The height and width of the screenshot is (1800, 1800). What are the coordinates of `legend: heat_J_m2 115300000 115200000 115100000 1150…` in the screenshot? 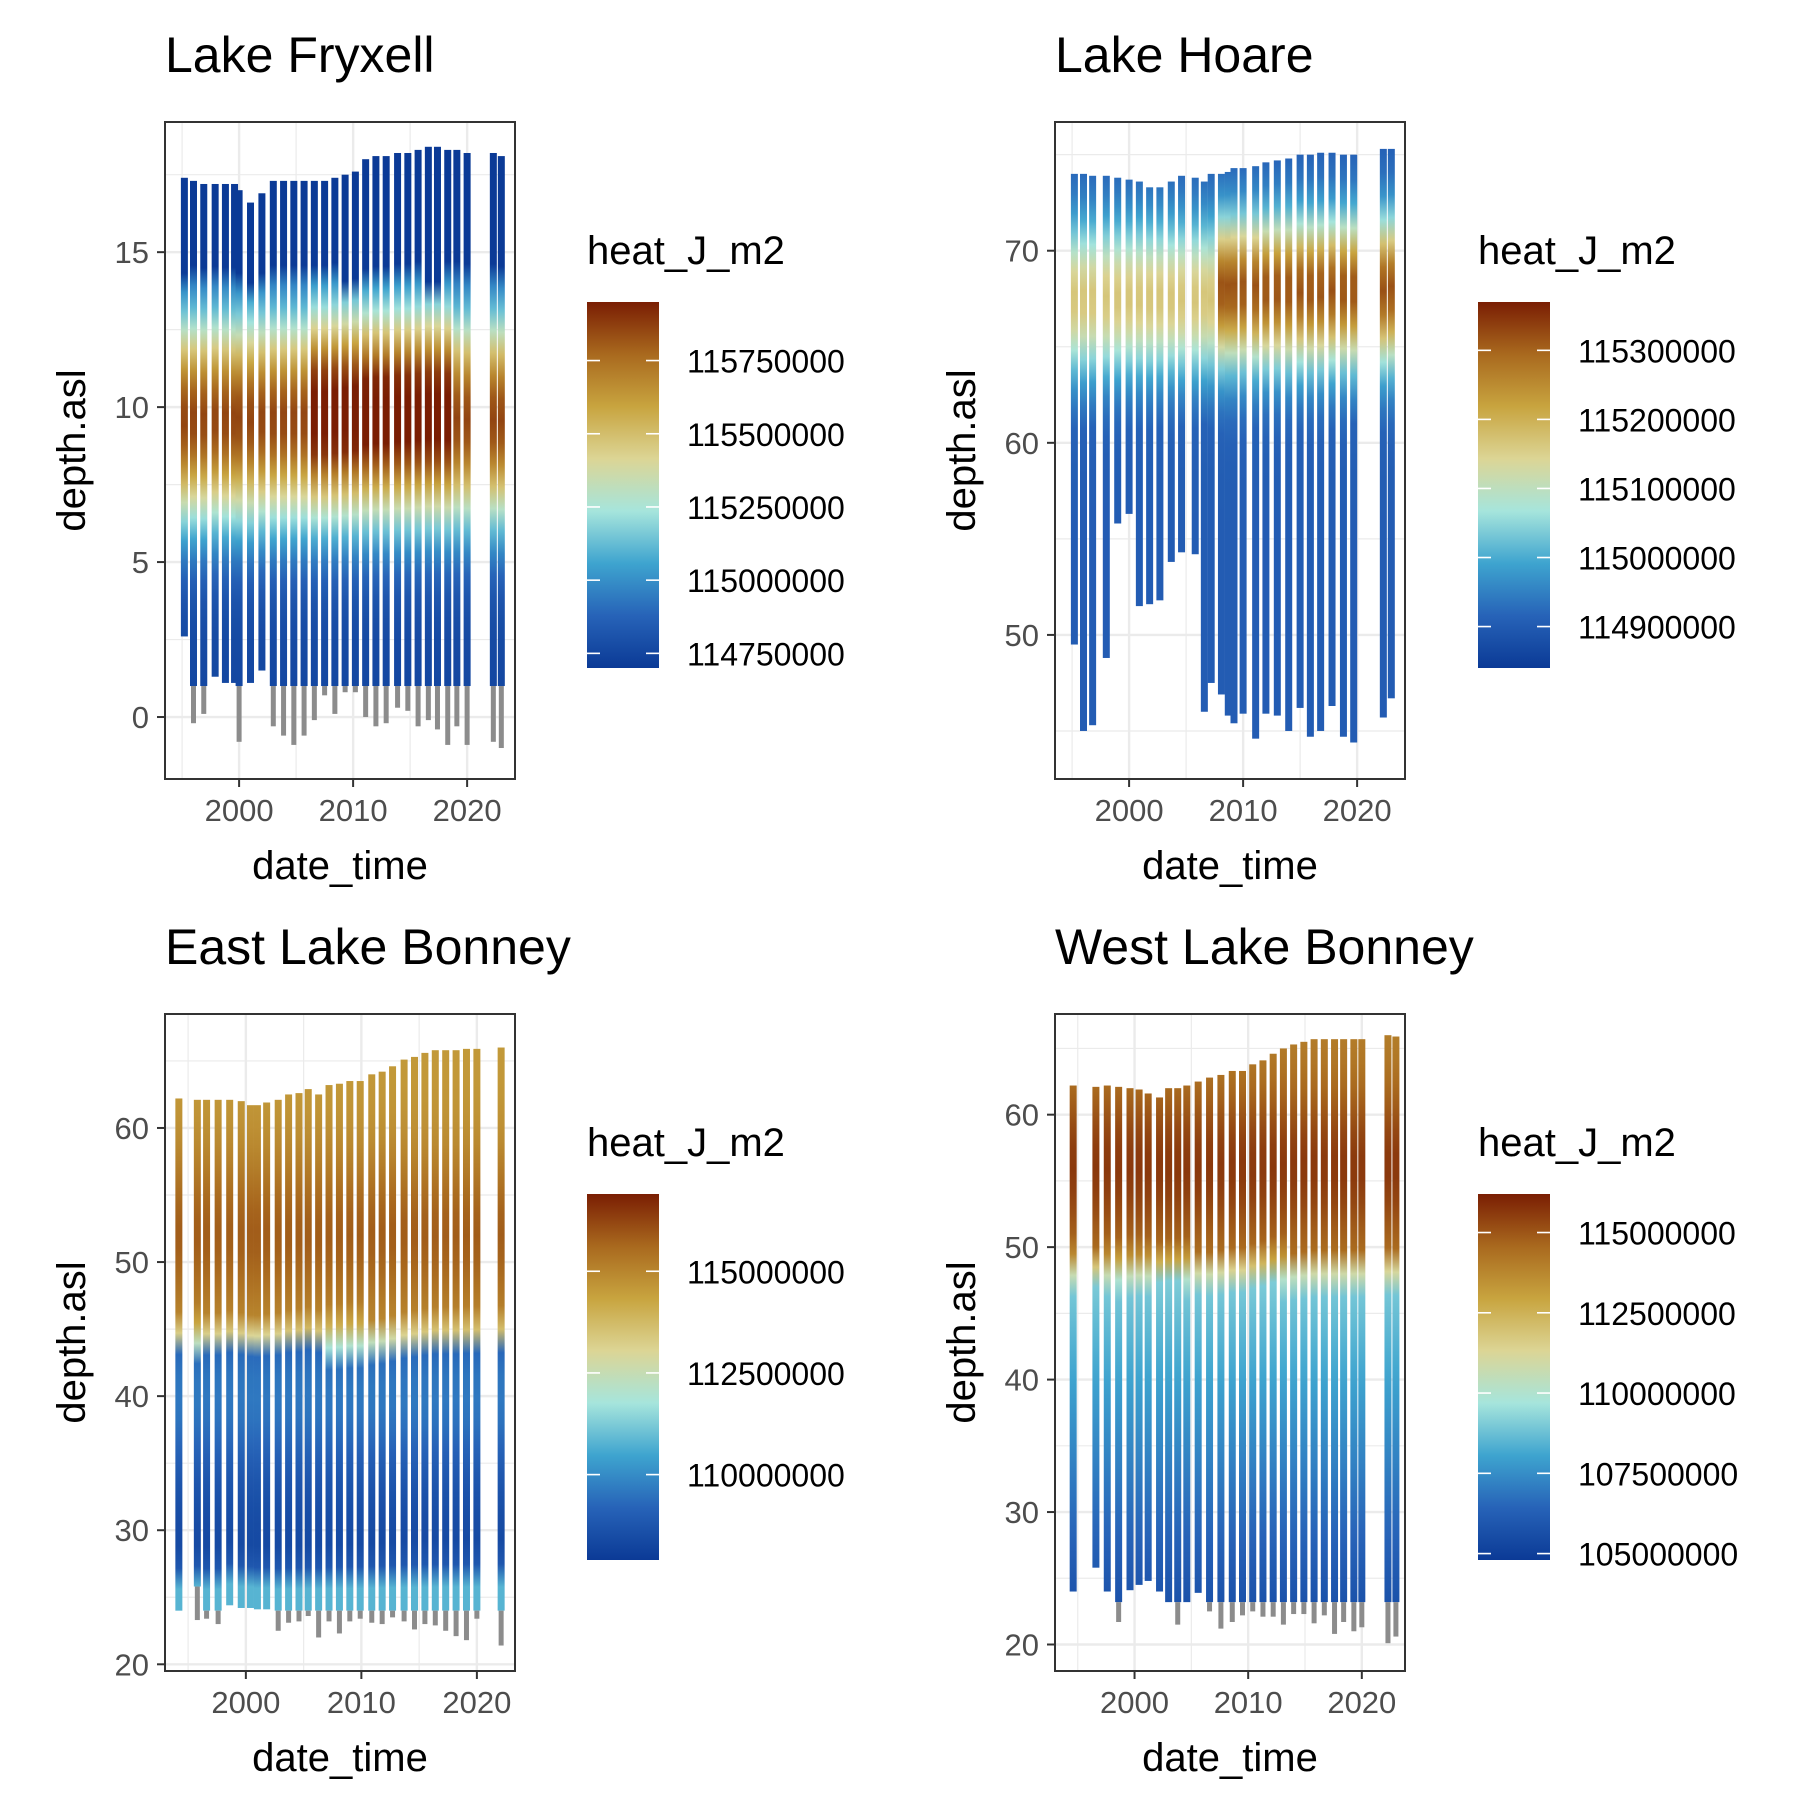 It's located at (1607, 448).